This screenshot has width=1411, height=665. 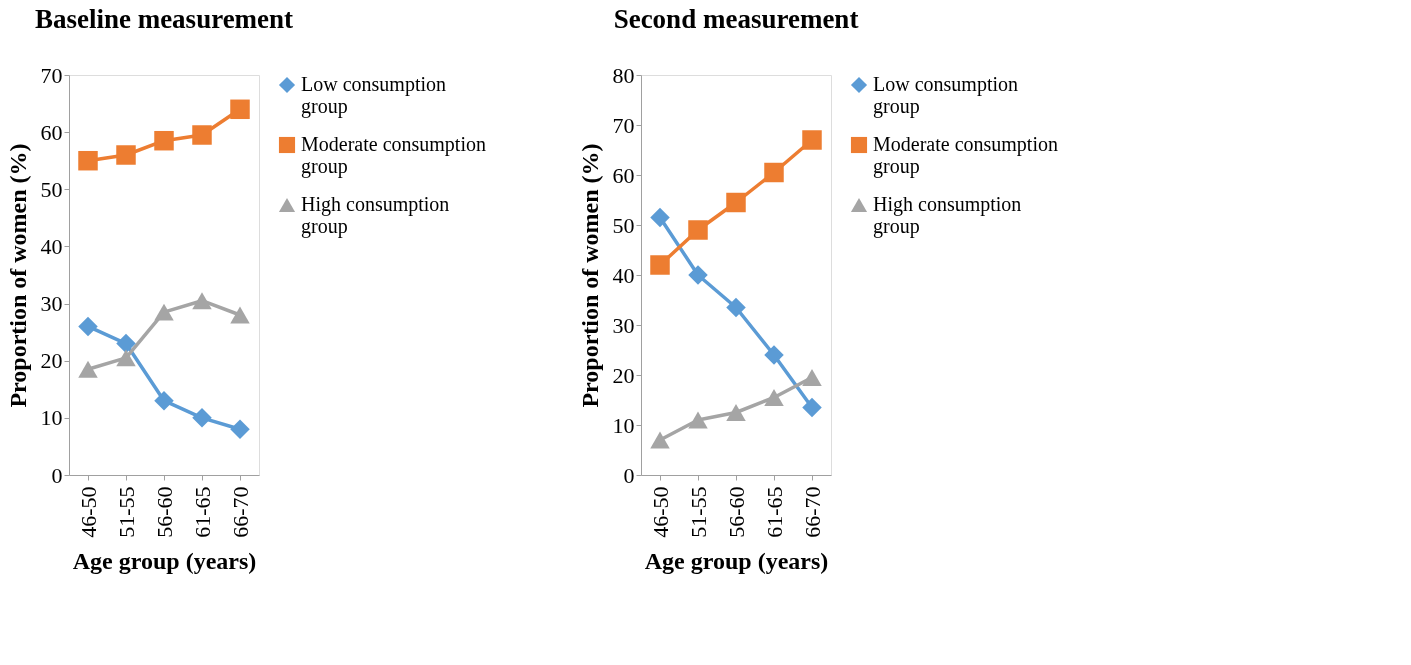 I want to click on chart-title: Baseline measurement, so click(x=164, y=19).